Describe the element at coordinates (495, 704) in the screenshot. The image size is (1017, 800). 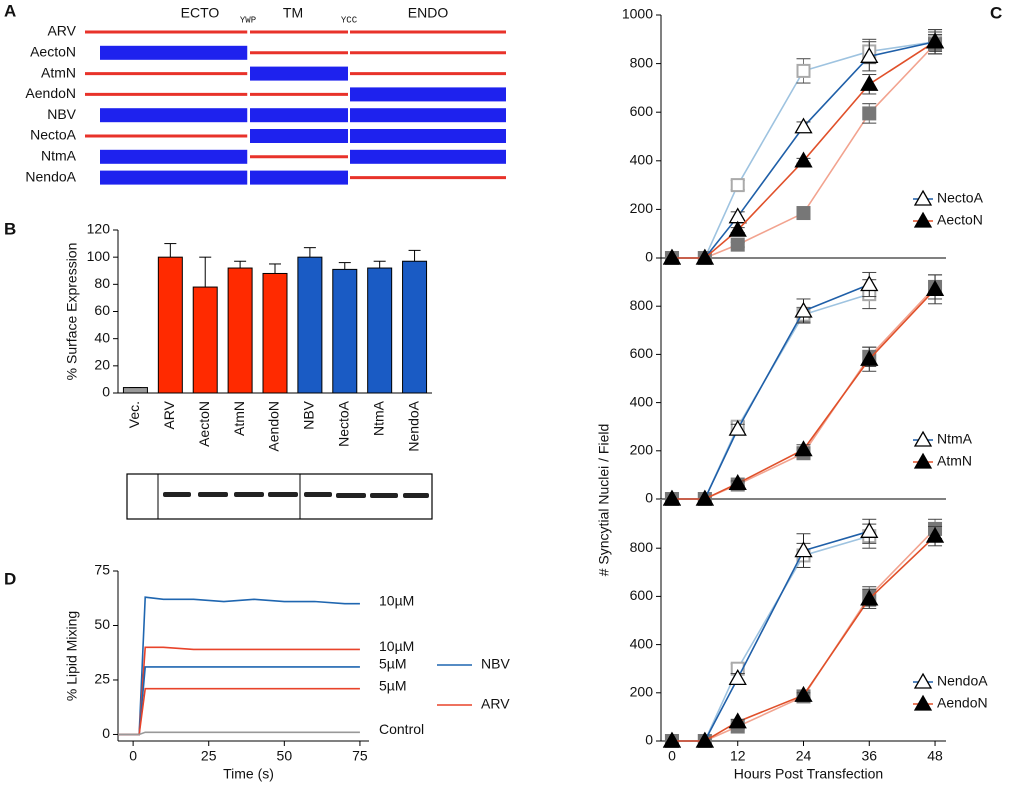
I see `legend-label: ARV` at that location.